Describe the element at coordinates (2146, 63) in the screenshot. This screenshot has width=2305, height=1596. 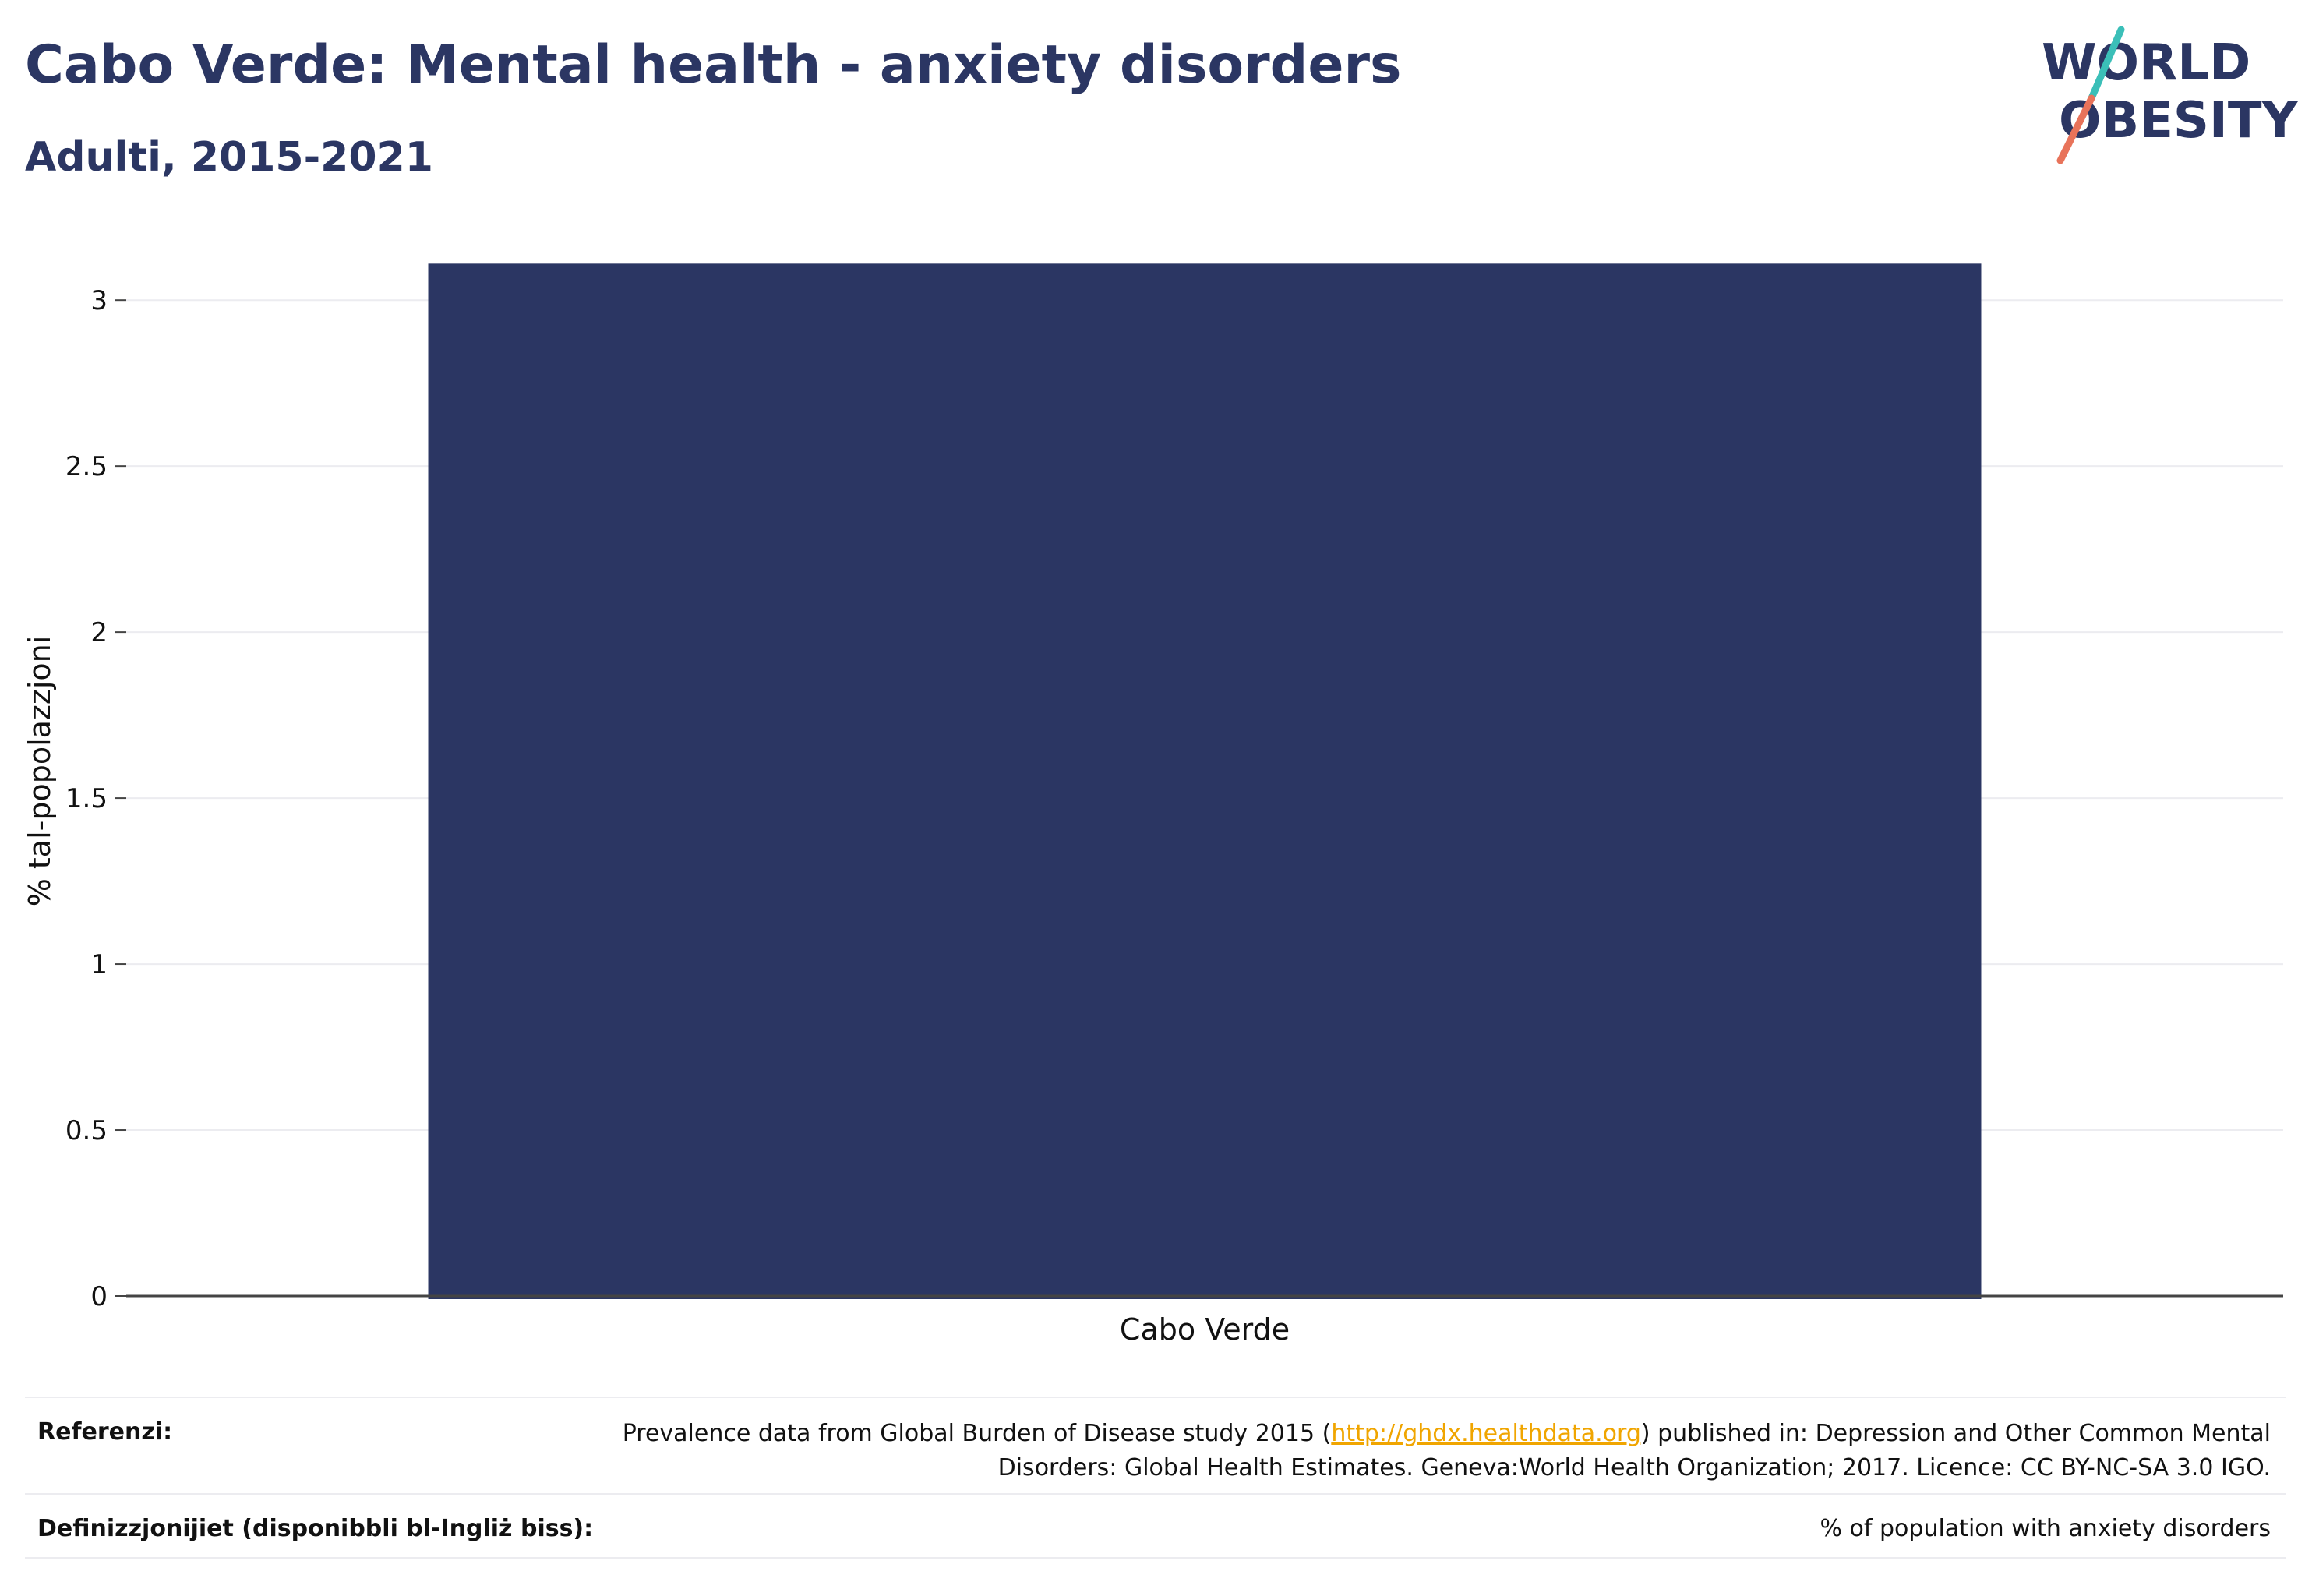
I see `logo-word-world: WORLD` at that location.